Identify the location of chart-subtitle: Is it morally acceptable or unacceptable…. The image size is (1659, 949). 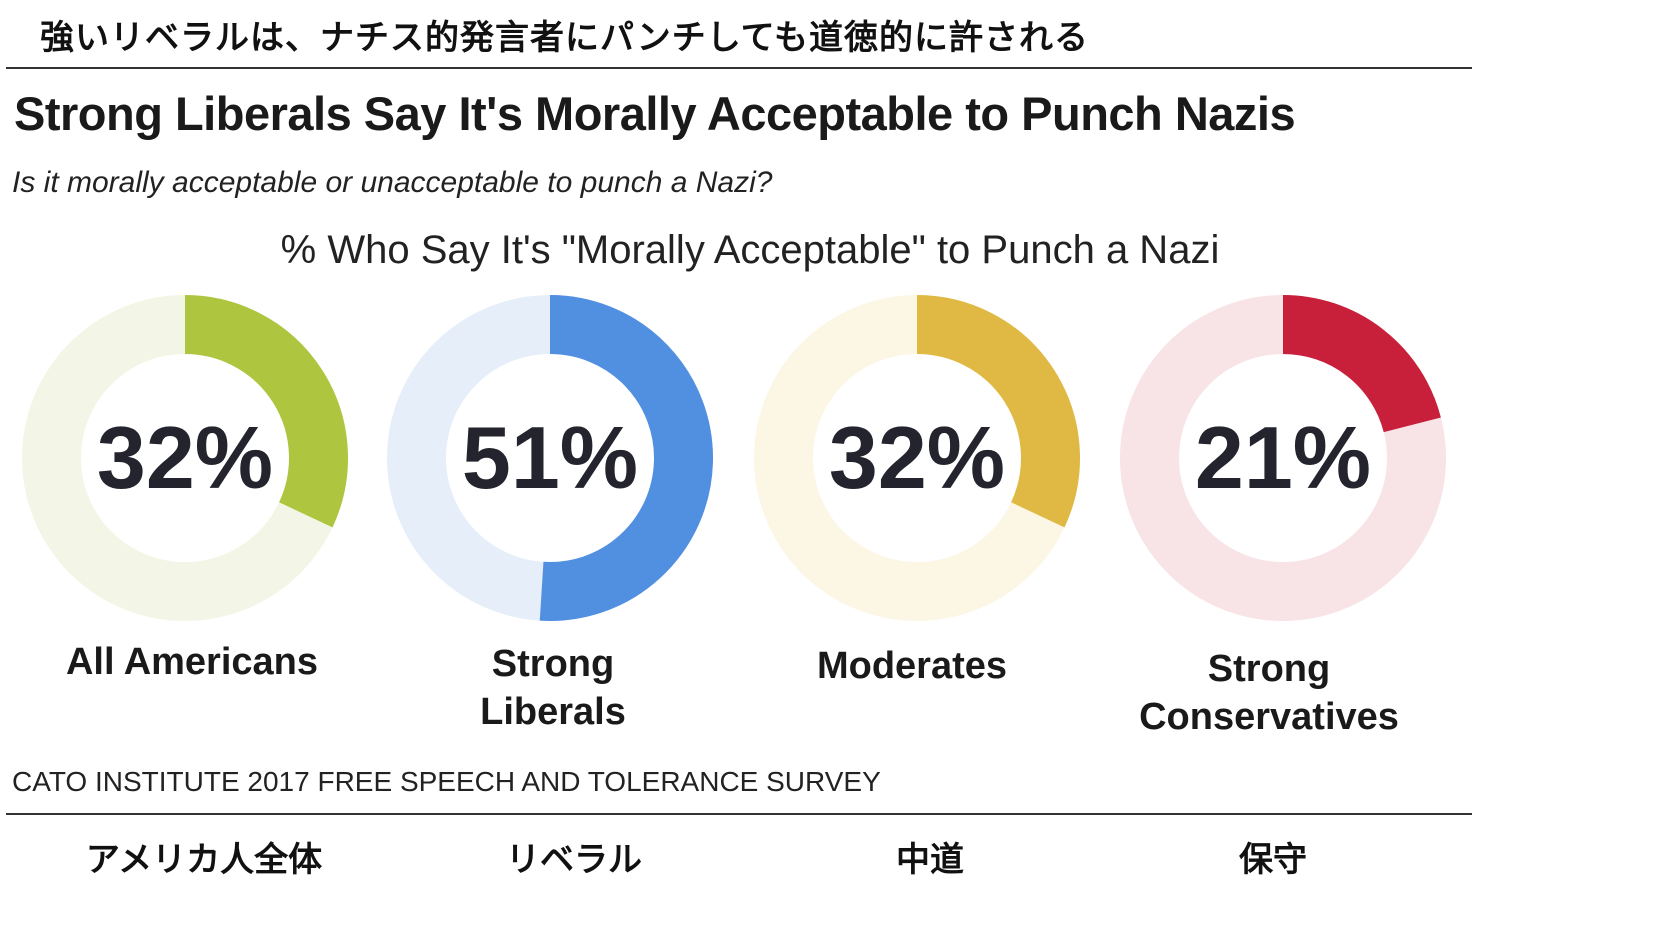
(392, 182).